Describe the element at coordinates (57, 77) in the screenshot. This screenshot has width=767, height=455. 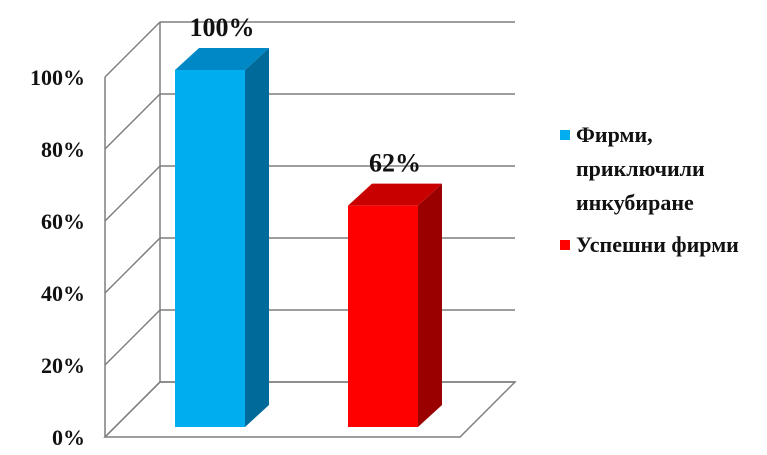
I see `y-tick-label: 100%` at that location.